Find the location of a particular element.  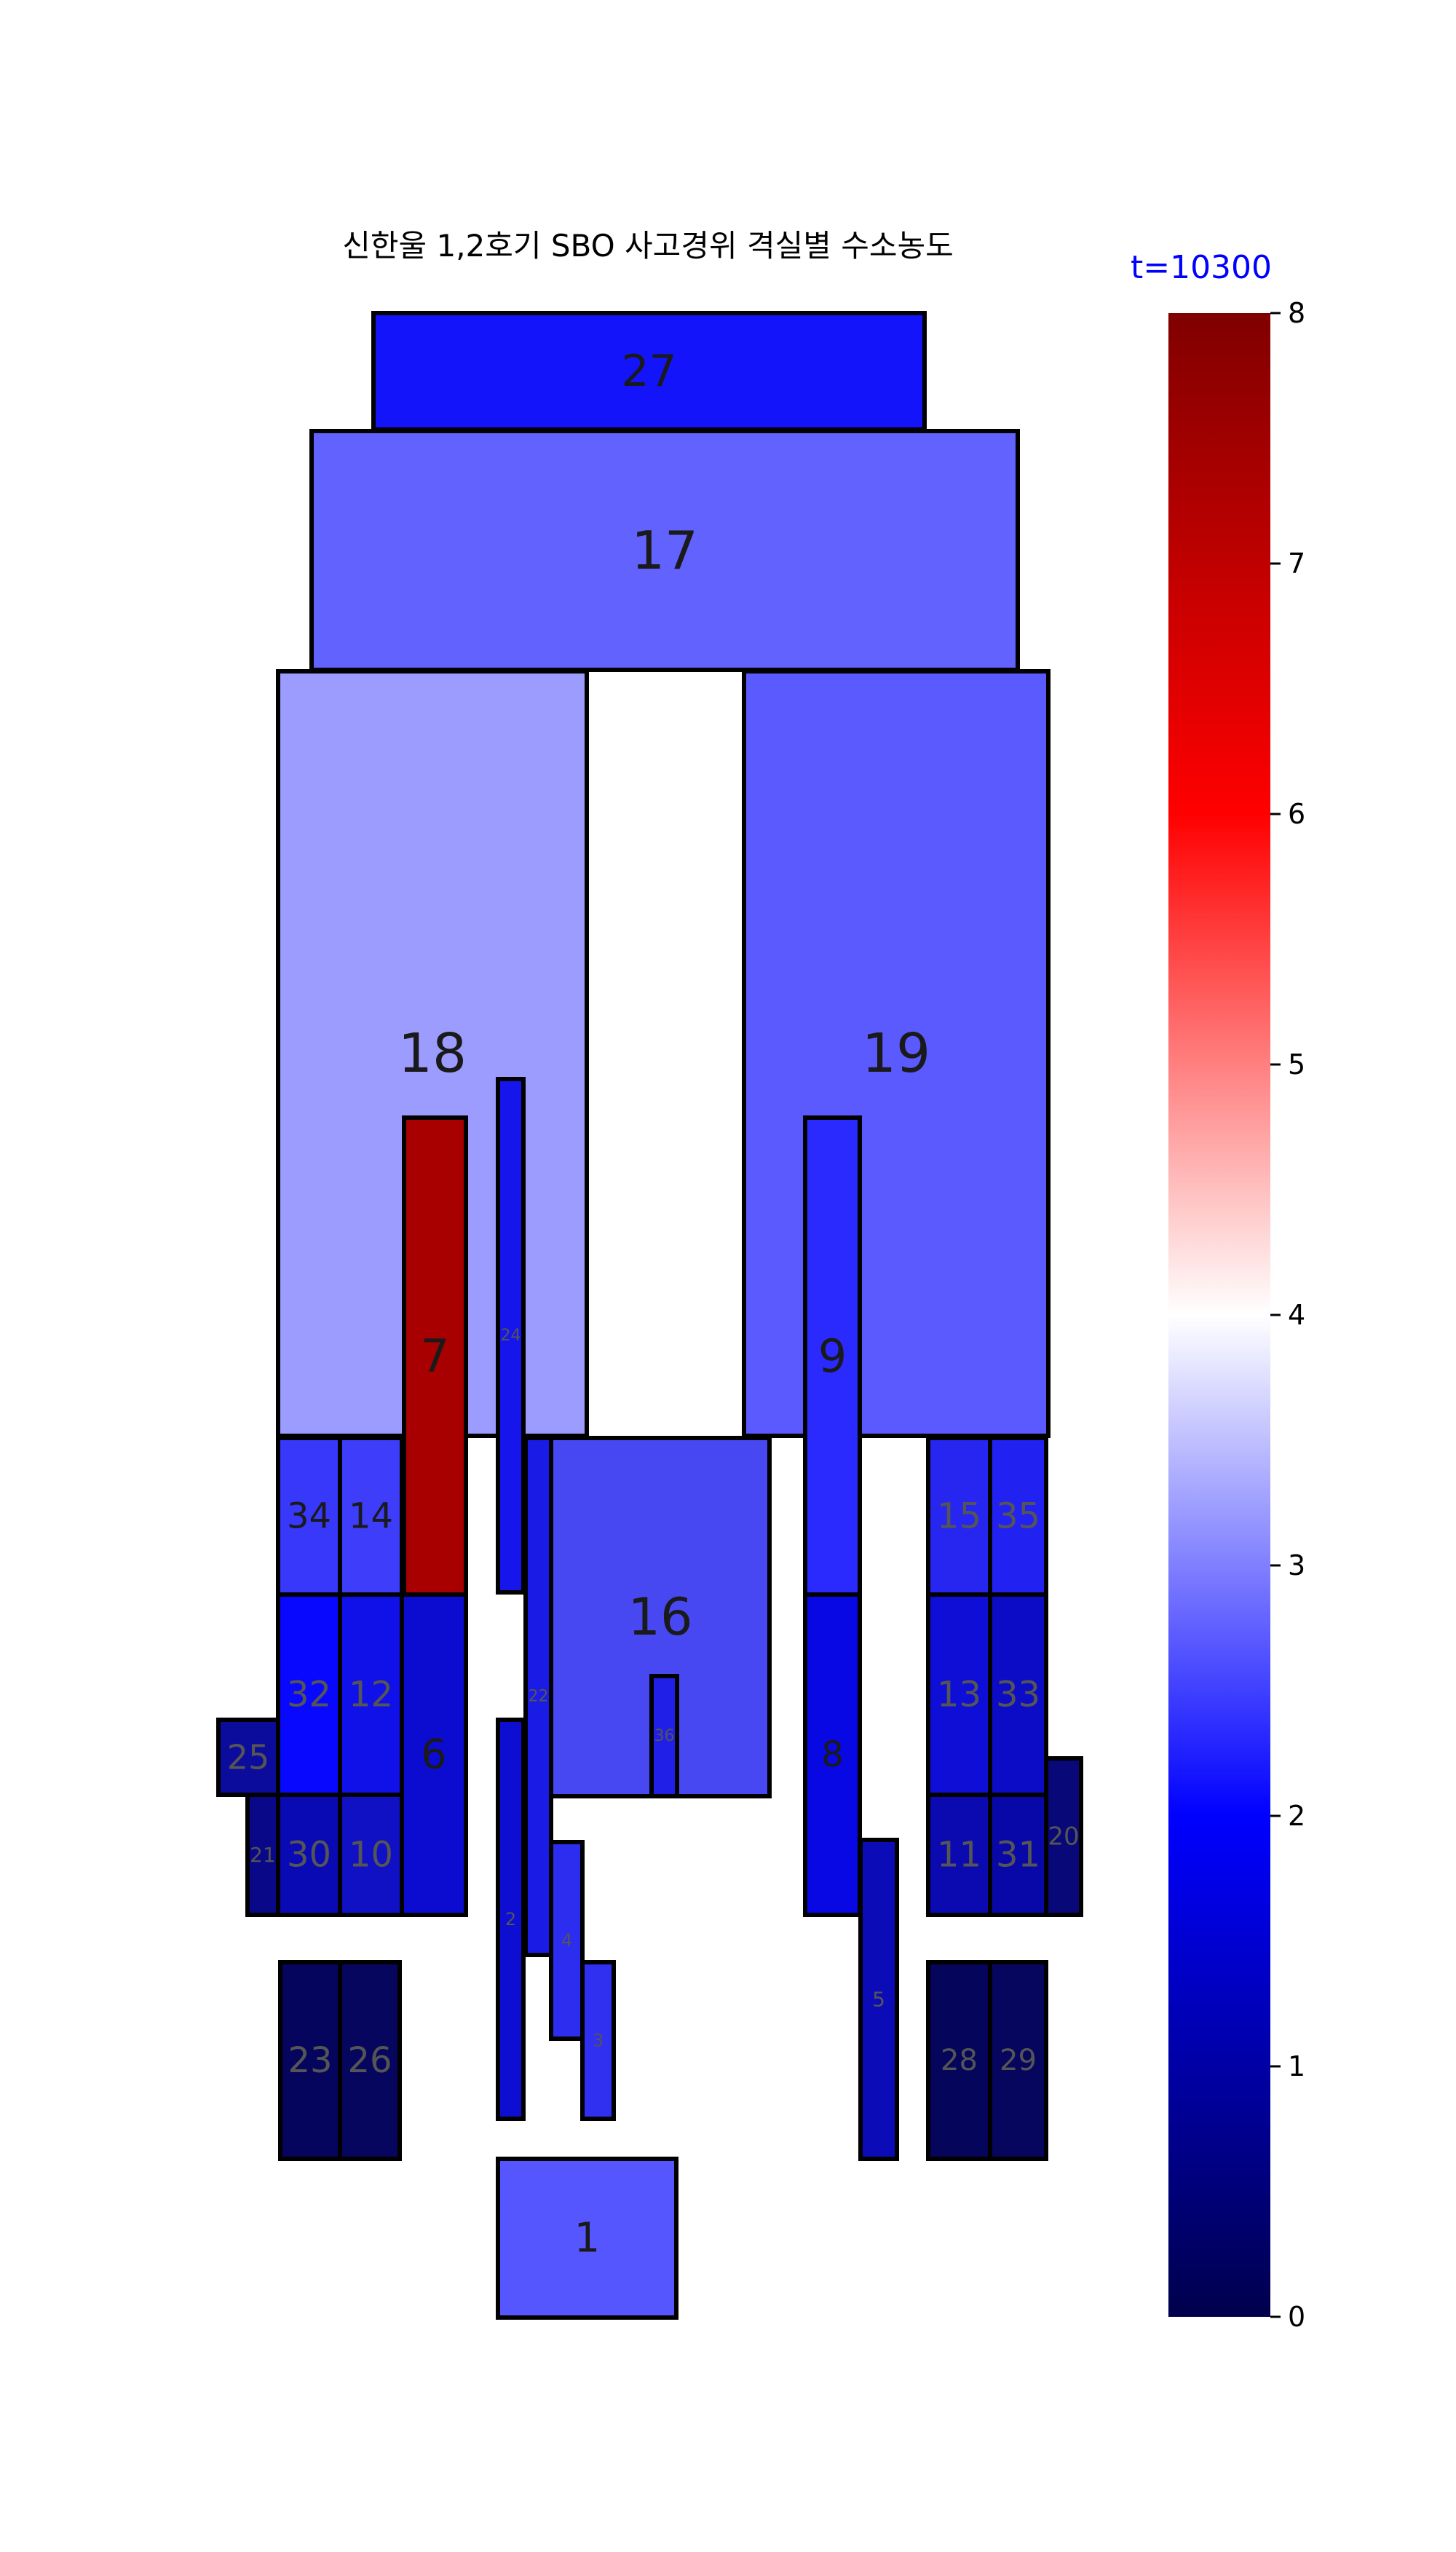

compartment-24: 24 is located at coordinates (511, 1336).